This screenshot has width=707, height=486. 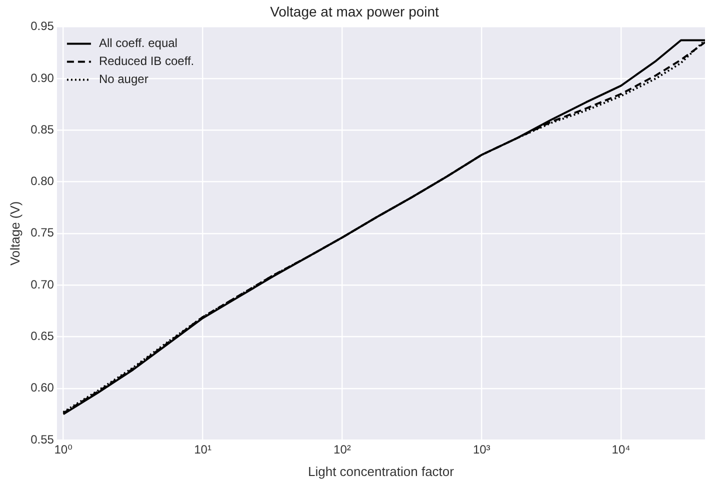 I want to click on x-axis-title: Light concentration factor, so click(x=381, y=471).